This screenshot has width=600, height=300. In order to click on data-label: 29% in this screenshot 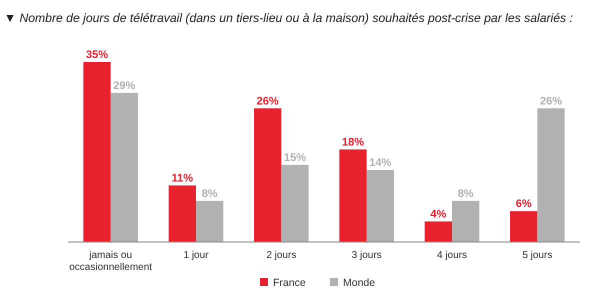, I will do `click(124, 86)`.